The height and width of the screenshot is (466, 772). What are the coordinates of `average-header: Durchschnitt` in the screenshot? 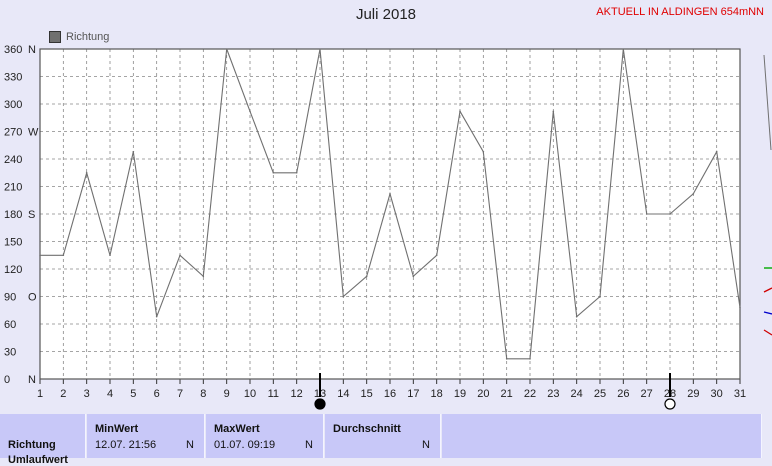 It's located at (367, 429).